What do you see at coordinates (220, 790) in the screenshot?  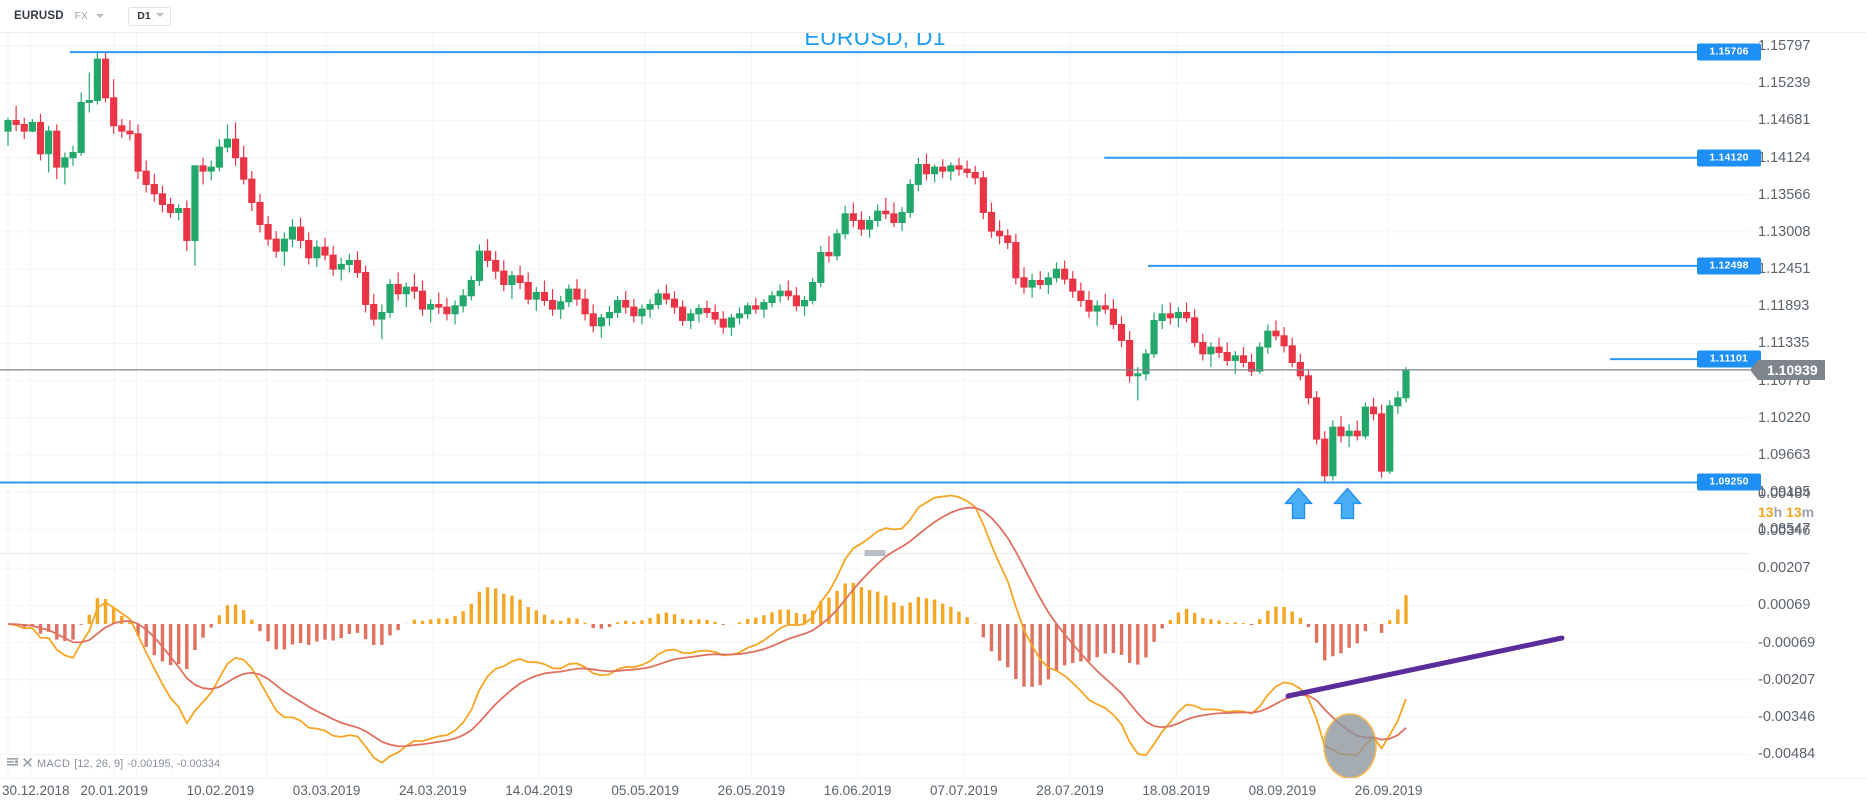 I see `time-axis-tick: 10.02.2019` at bounding box center [220, 790].